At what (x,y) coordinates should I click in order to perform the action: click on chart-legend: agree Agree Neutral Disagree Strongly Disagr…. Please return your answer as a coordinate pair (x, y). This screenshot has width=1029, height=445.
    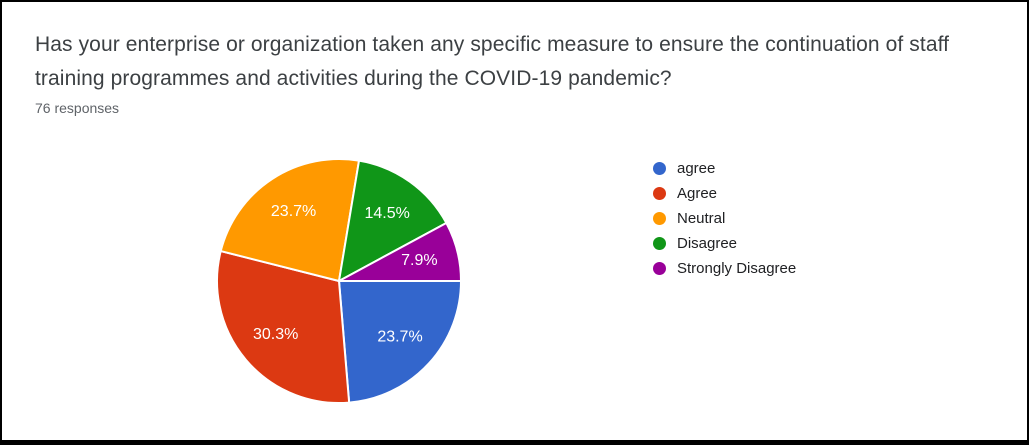
    Looking at the image, I should click on (724, 218).